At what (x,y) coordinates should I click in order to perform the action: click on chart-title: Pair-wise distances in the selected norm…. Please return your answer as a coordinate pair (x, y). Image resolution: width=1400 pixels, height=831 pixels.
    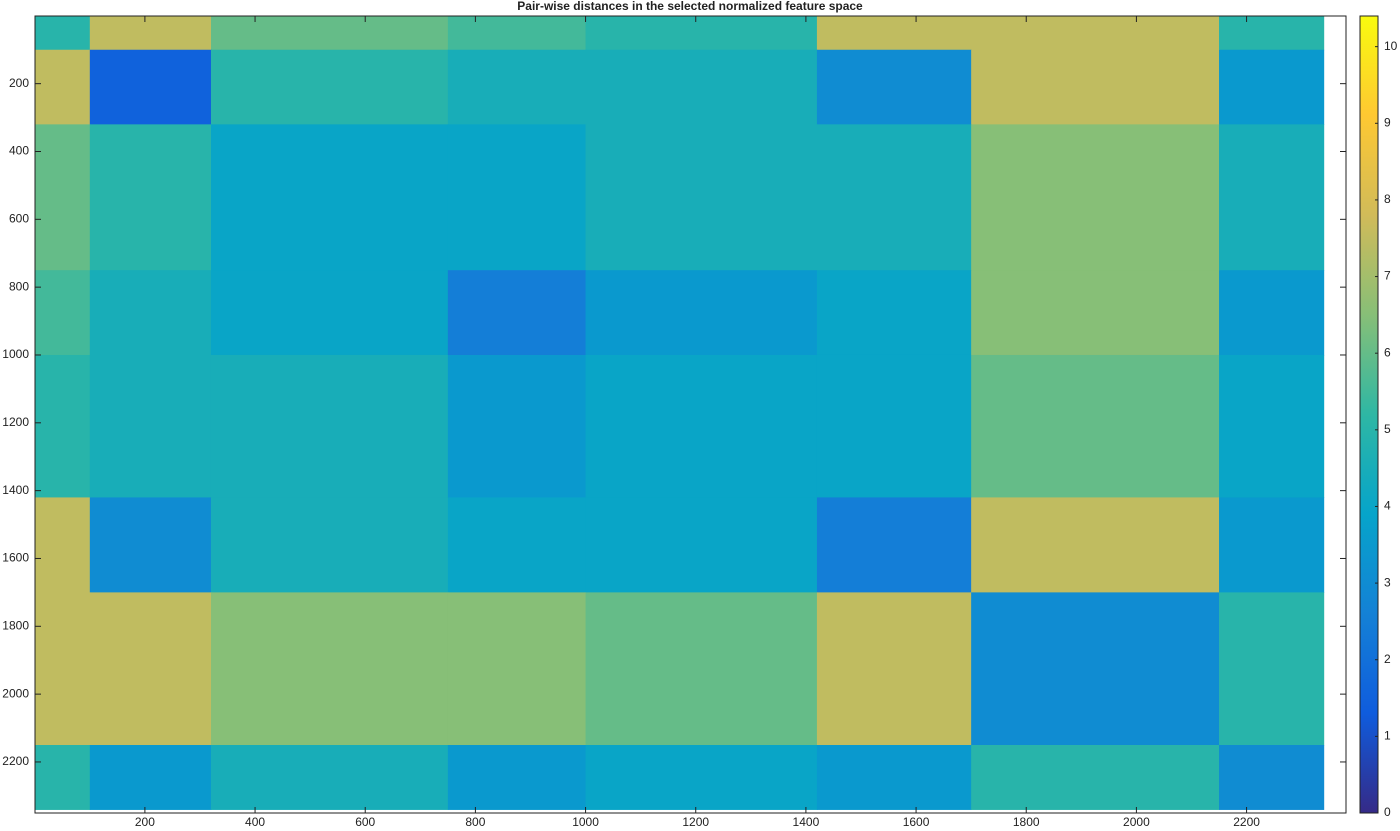
    Looking at the image, I should click on (690, 6).